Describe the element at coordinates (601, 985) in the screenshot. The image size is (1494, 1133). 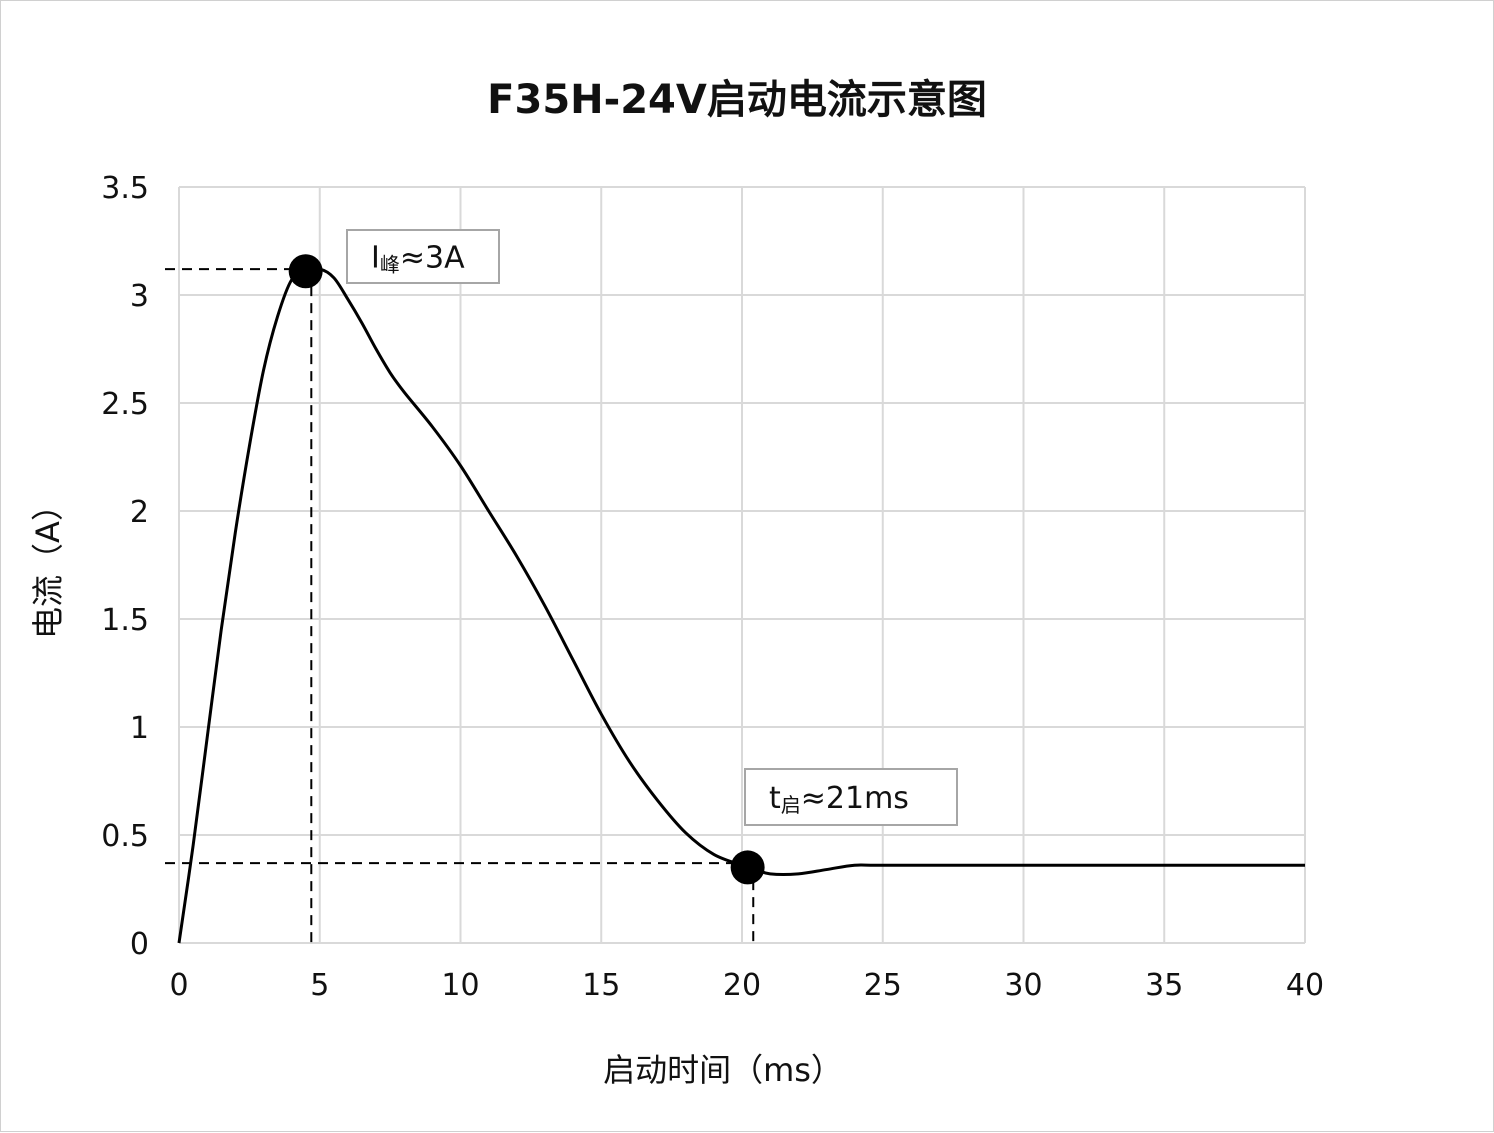
I see `x-tick-label: 15` at that location.